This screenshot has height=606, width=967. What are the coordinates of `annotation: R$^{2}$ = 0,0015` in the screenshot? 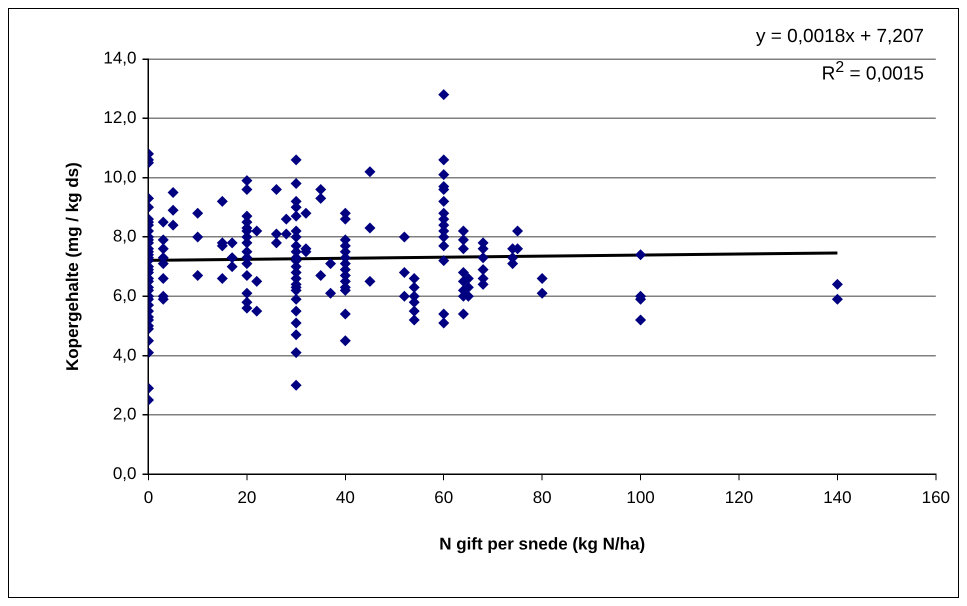 It's located at (872, 72).